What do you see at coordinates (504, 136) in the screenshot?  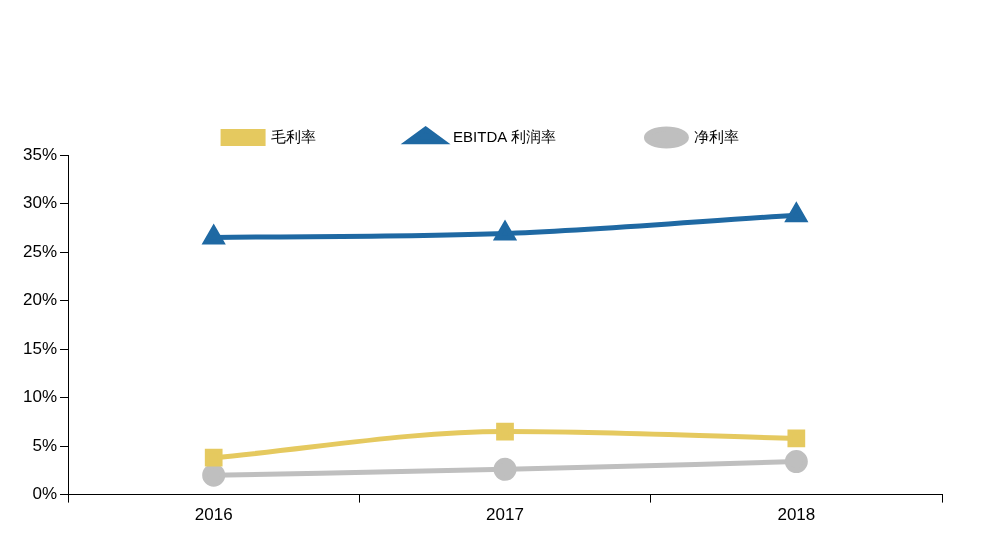 I see `legend-label: EBITDA 利润率` at bounding box center [504, 136].